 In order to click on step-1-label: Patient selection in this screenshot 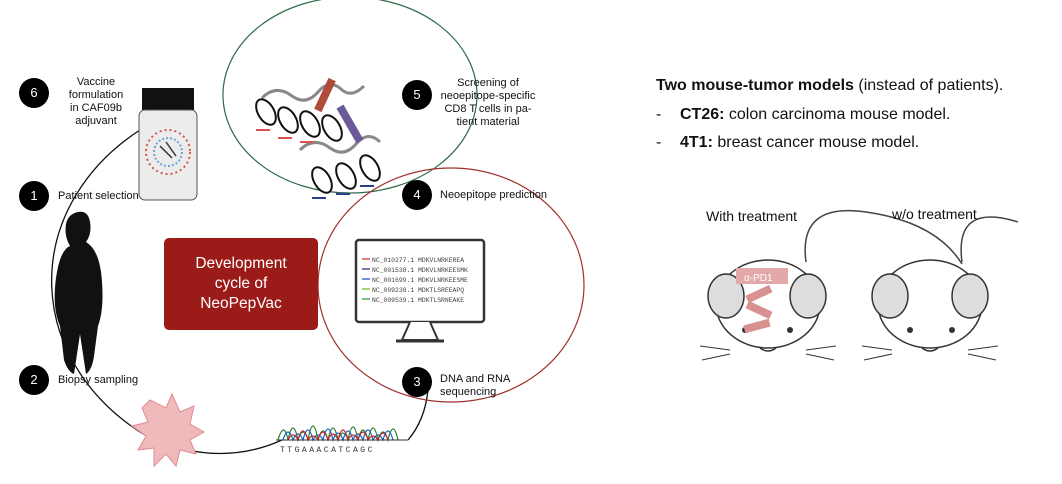, I will do `click(98, 196)`.